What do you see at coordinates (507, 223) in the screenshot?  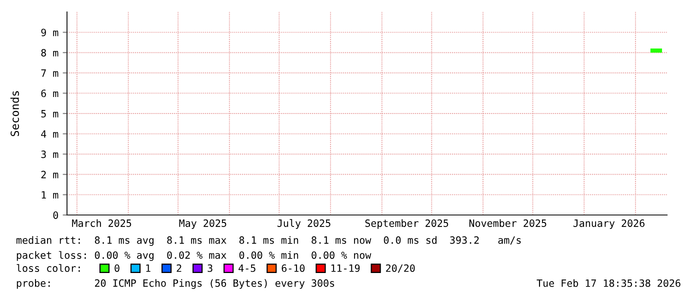 I see `x-tick-label: November 2025` at bounding box center [507, 223].